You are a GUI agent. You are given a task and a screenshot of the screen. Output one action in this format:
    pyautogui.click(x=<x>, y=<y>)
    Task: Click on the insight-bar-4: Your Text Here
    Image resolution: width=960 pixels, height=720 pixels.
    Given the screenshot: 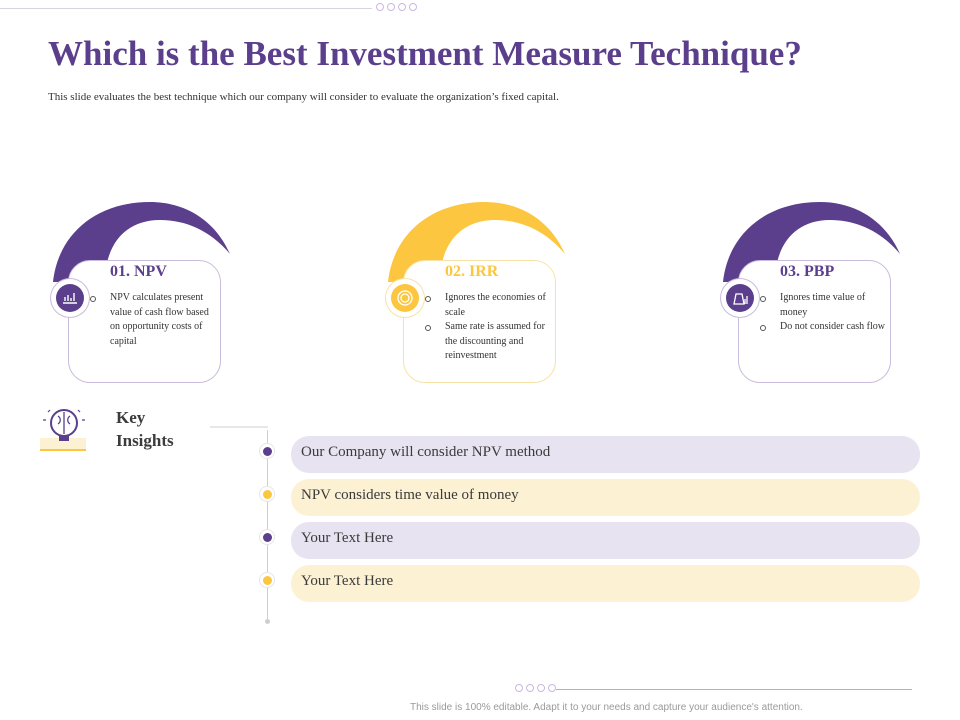 What is the action you would take?
    pyautogui.click(x=605, y=583)
    